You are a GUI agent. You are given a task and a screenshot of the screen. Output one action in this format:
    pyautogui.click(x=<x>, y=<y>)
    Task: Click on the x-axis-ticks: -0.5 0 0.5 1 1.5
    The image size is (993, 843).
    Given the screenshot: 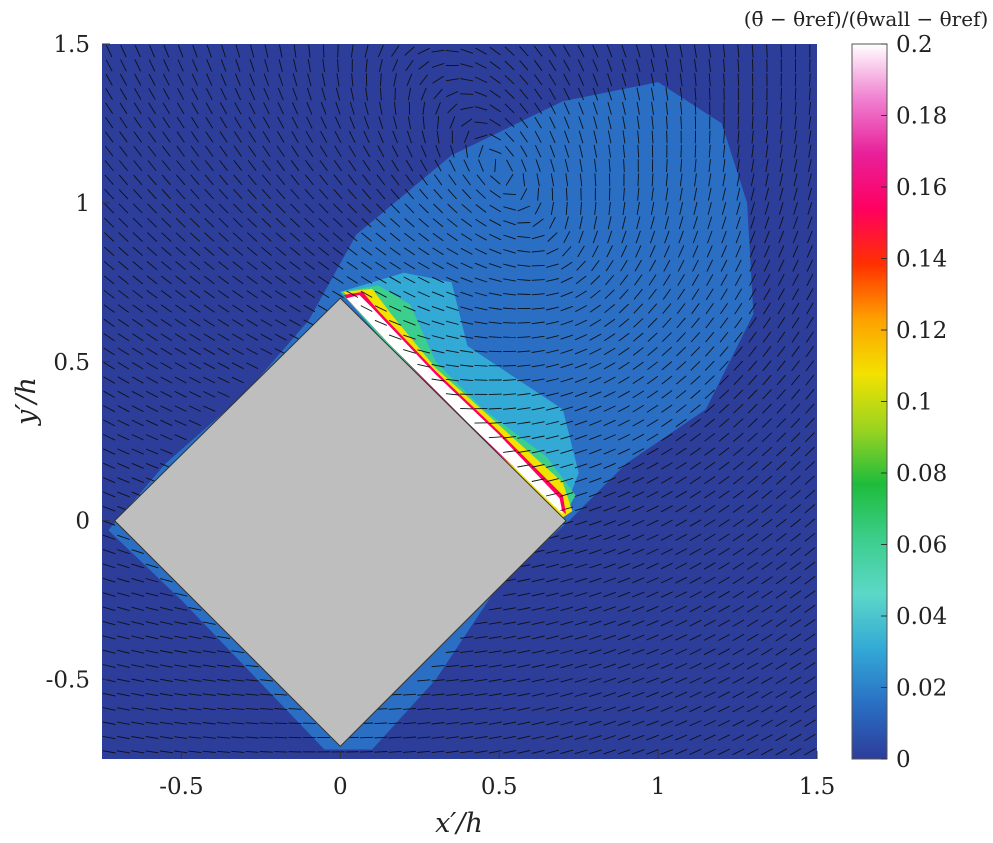 What is the action you would take?
    pyautogui.click(x=497, y=775)
    